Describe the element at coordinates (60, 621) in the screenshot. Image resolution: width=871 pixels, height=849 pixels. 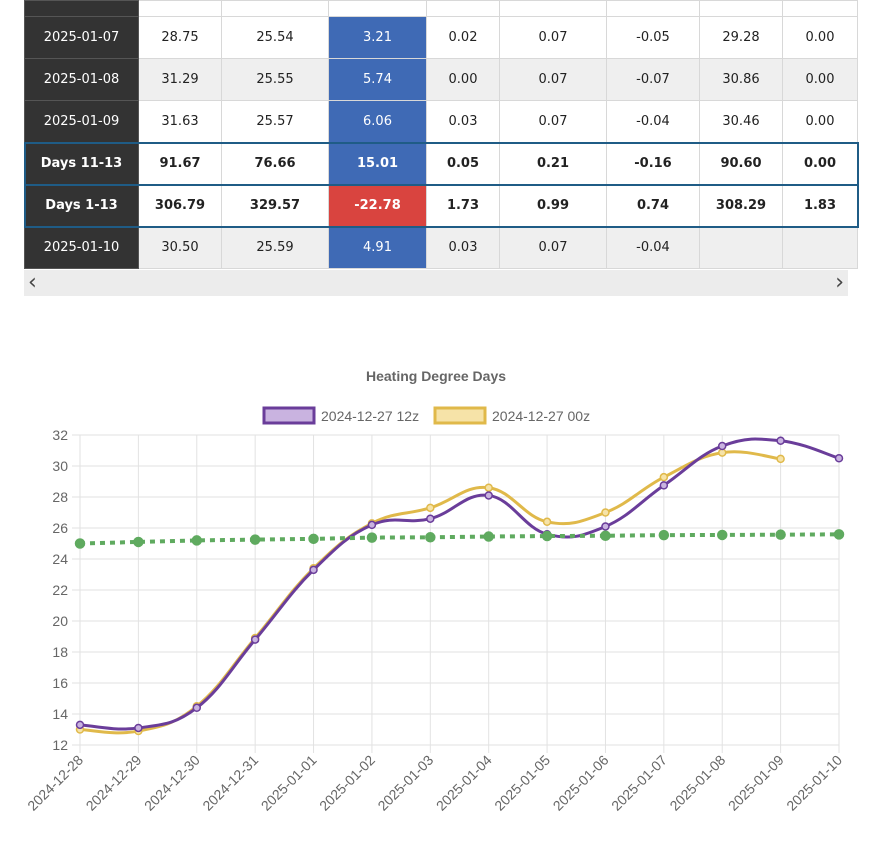
I see `y-tick-label: 20` at that location.